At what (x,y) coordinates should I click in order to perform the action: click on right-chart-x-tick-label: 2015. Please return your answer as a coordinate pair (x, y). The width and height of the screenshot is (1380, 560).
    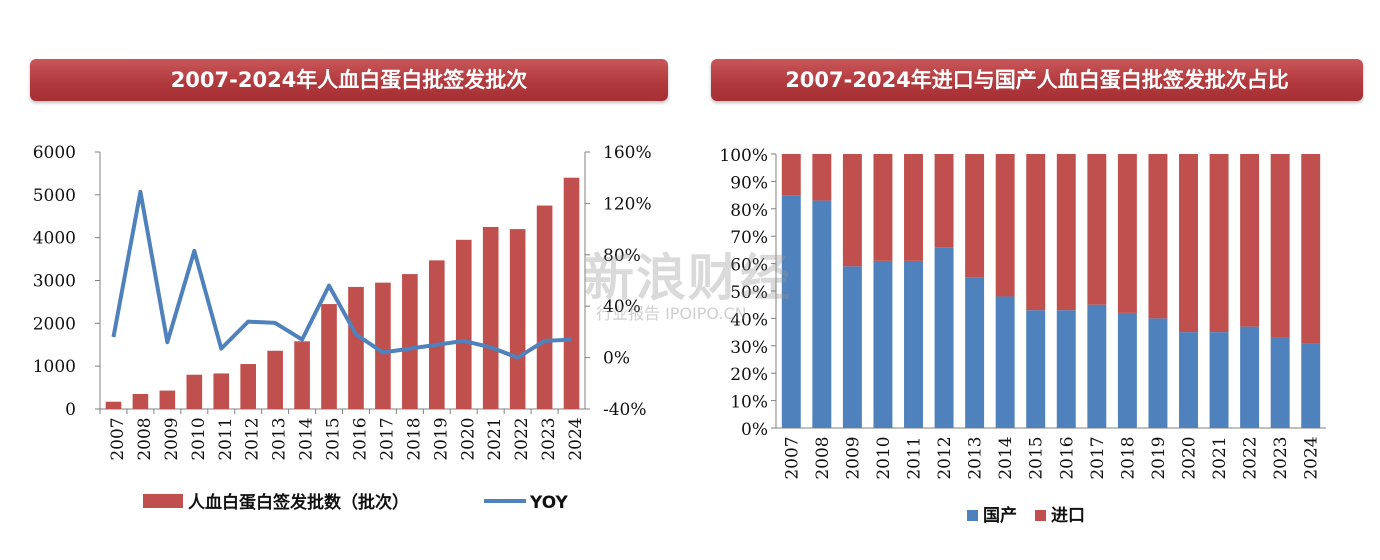
    Looking at the image, I should click on (1037, 457).